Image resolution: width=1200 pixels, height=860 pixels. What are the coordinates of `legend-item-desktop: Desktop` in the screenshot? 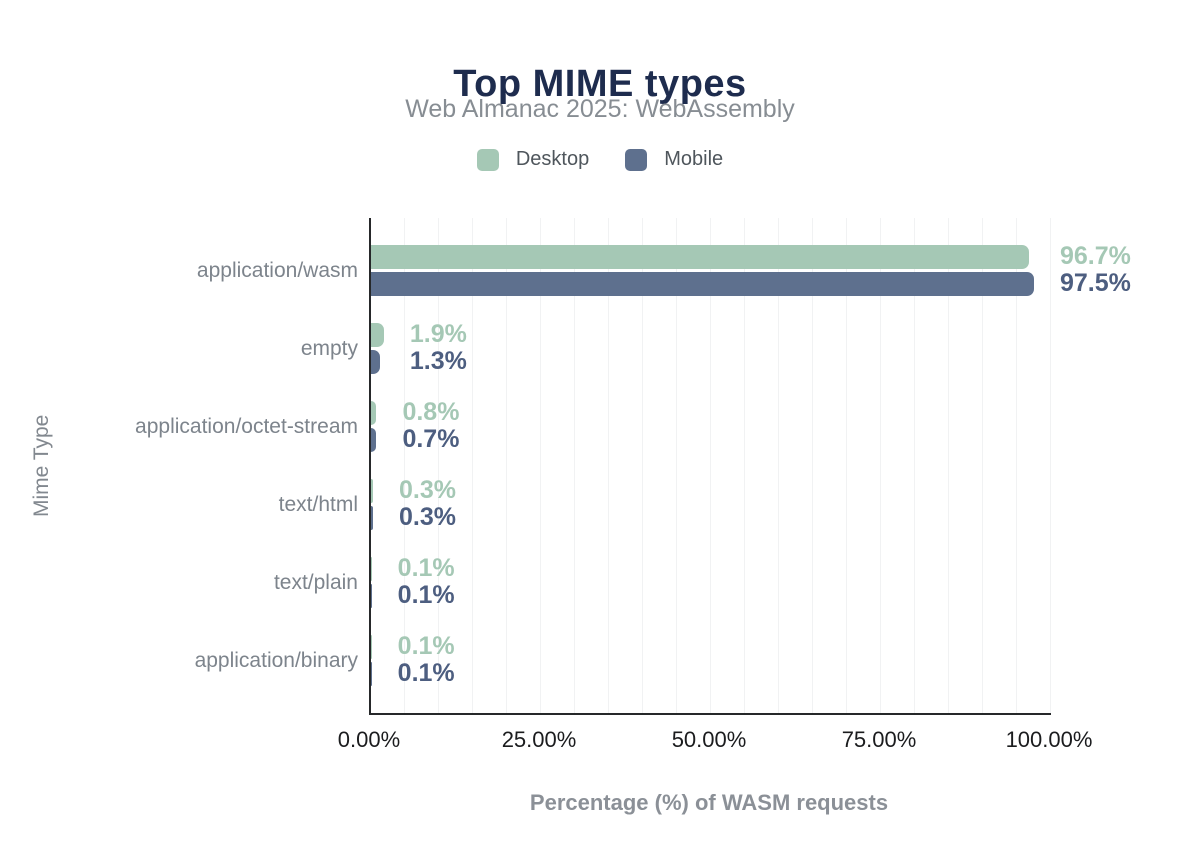 It's located at (533, 159).